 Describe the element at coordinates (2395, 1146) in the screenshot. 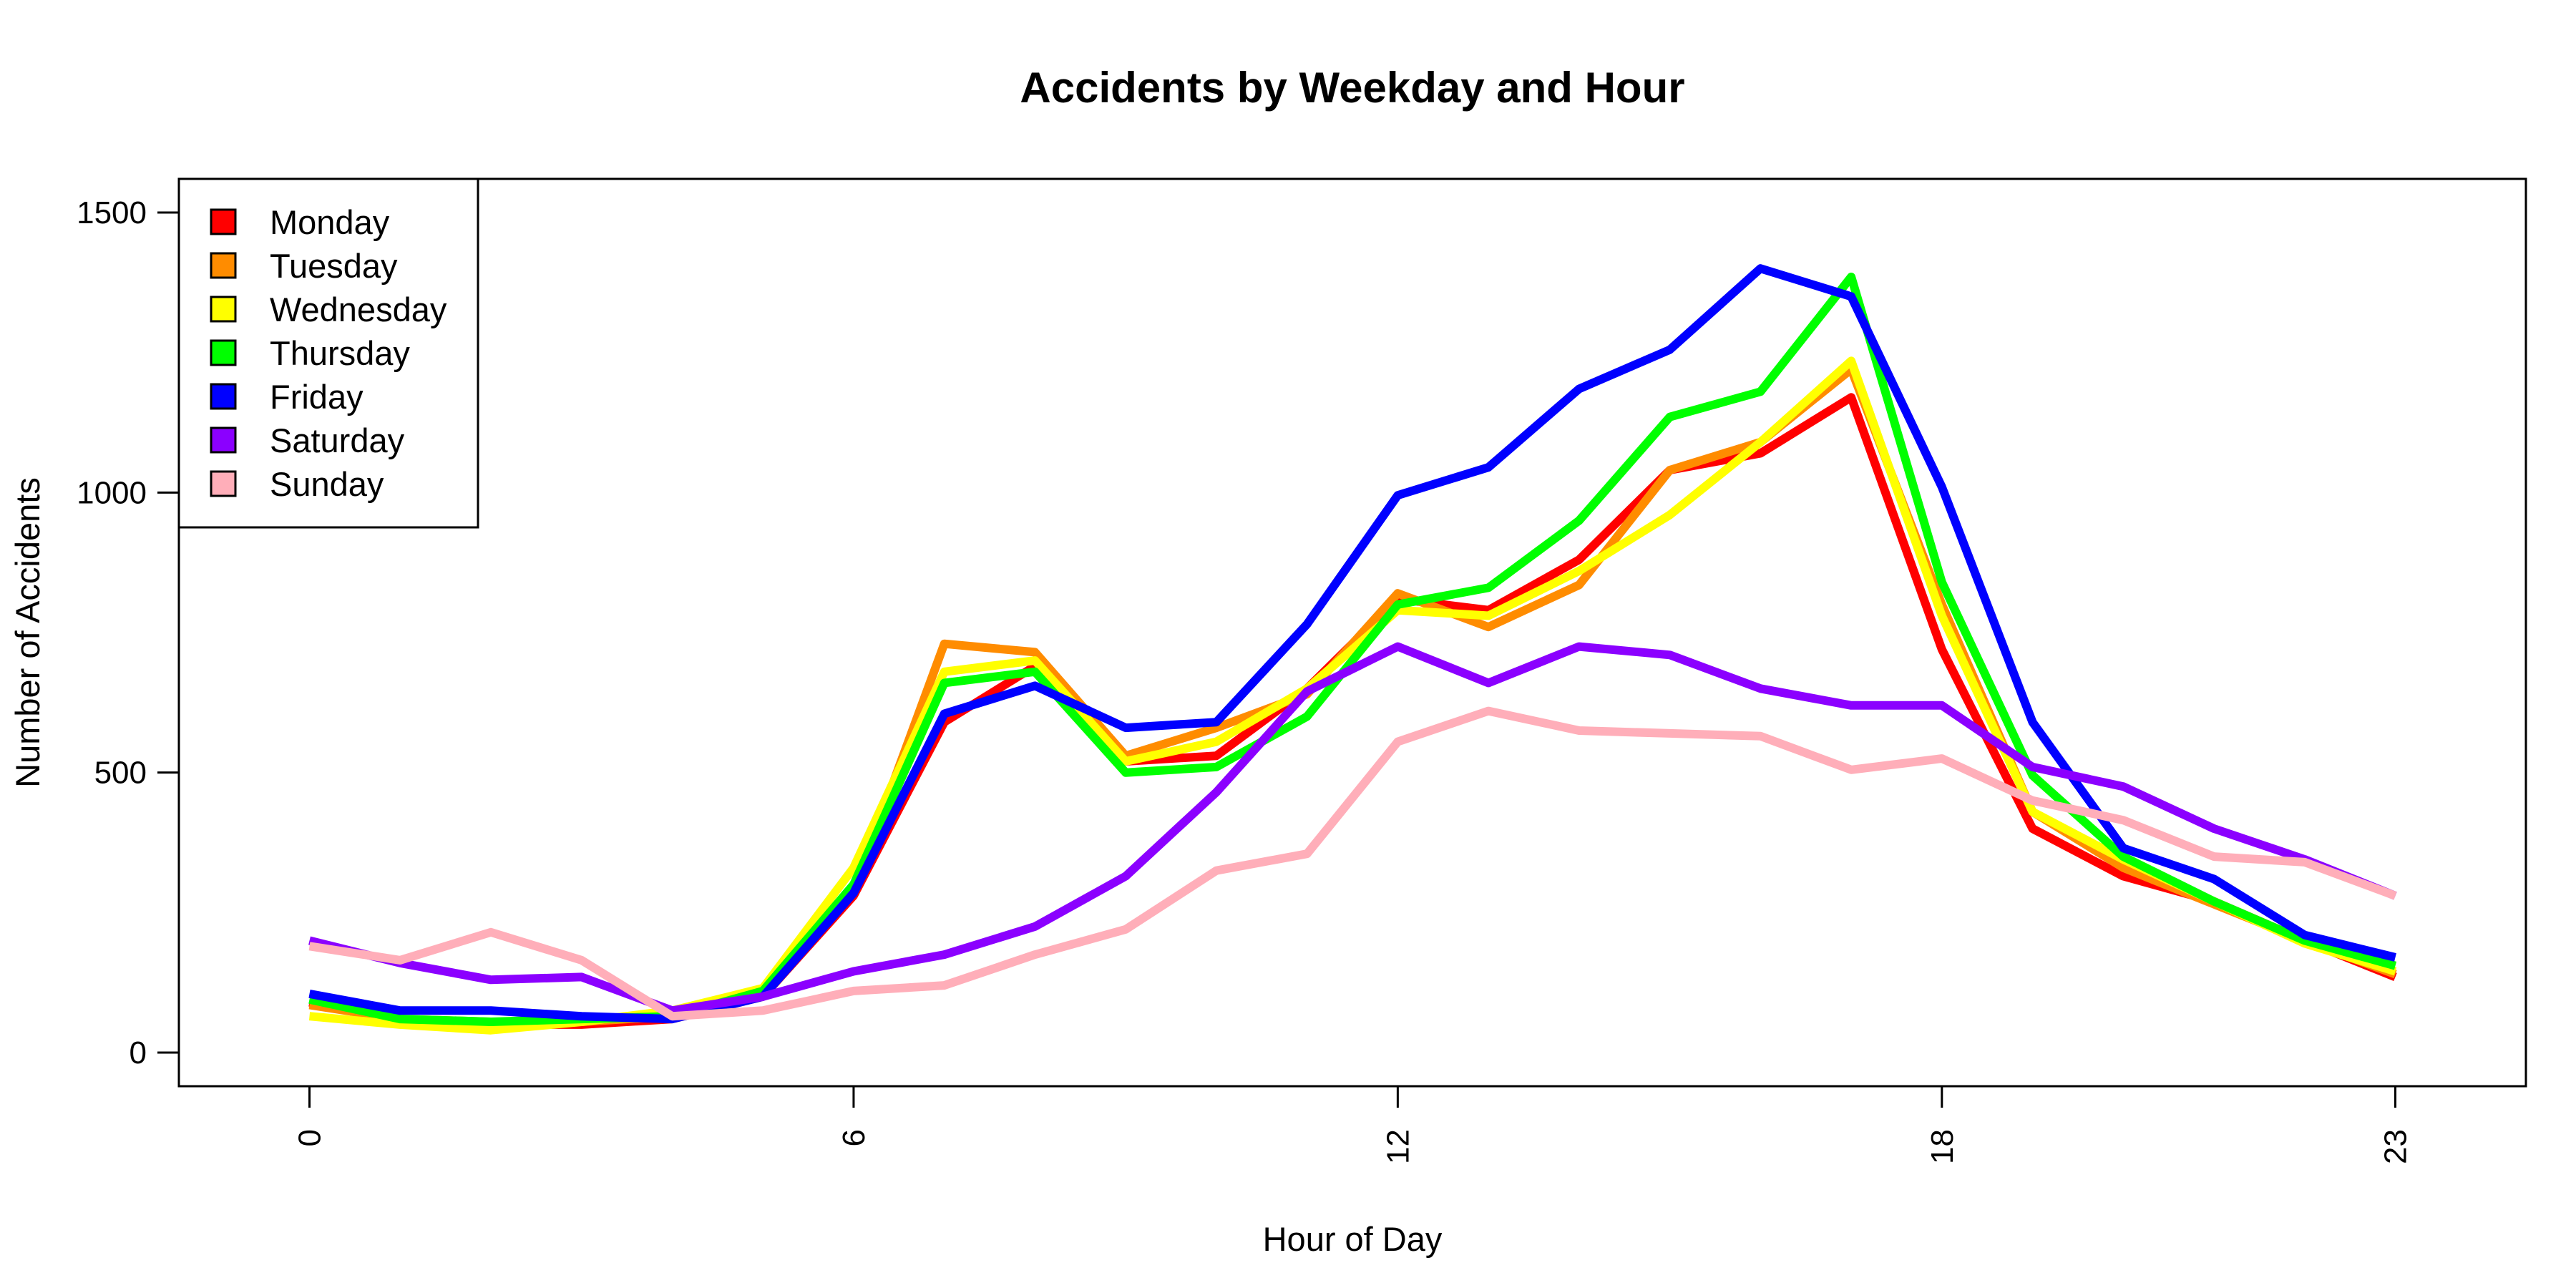

I see `x-tick-label: 23` at that location.